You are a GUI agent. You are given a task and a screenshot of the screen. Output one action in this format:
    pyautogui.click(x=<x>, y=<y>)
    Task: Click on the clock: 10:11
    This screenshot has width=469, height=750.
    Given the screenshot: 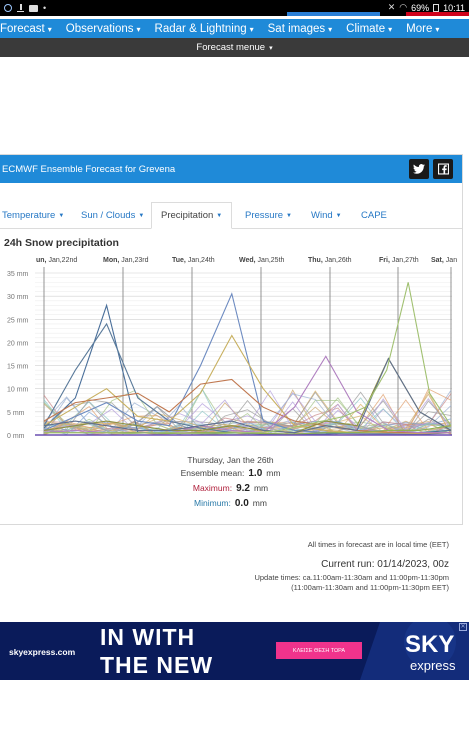 What is the action you would take?
    pyautogui.click(x=454, y=7)
    